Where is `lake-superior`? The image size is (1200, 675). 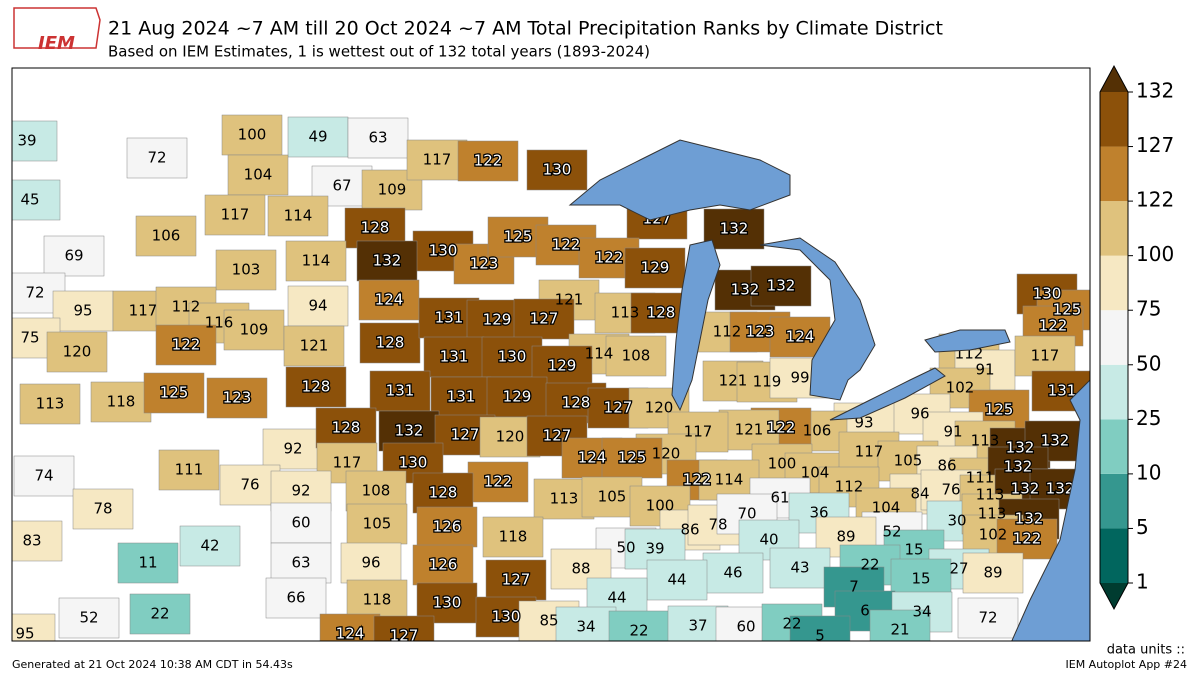 lake-superior is located at coordinates (679, 180).